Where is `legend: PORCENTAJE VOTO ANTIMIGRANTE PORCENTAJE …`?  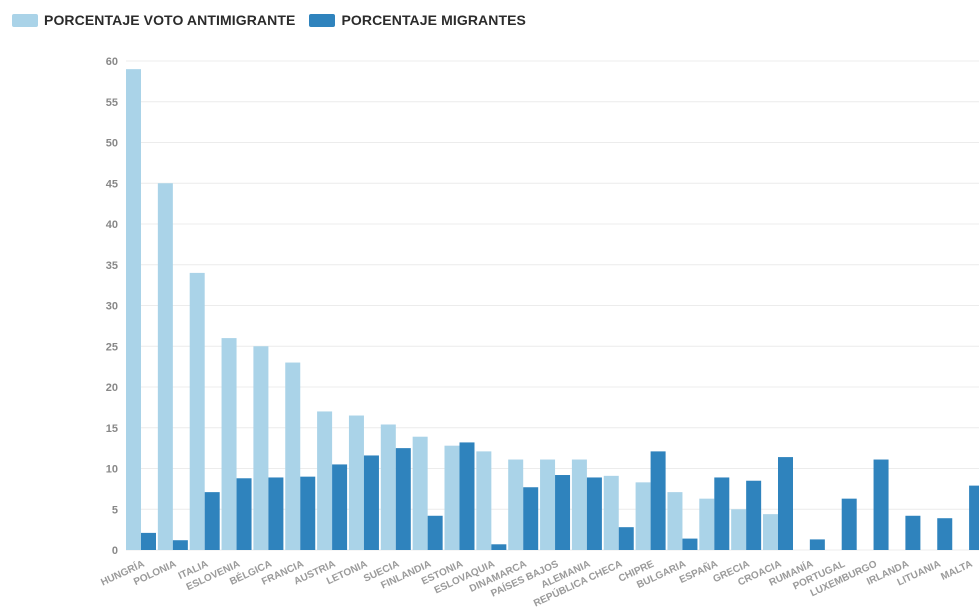 legend: PORCENTAJE VOTO ANTIMIGRANTE PORCENTAJE … is located at coordinates (269, 20).